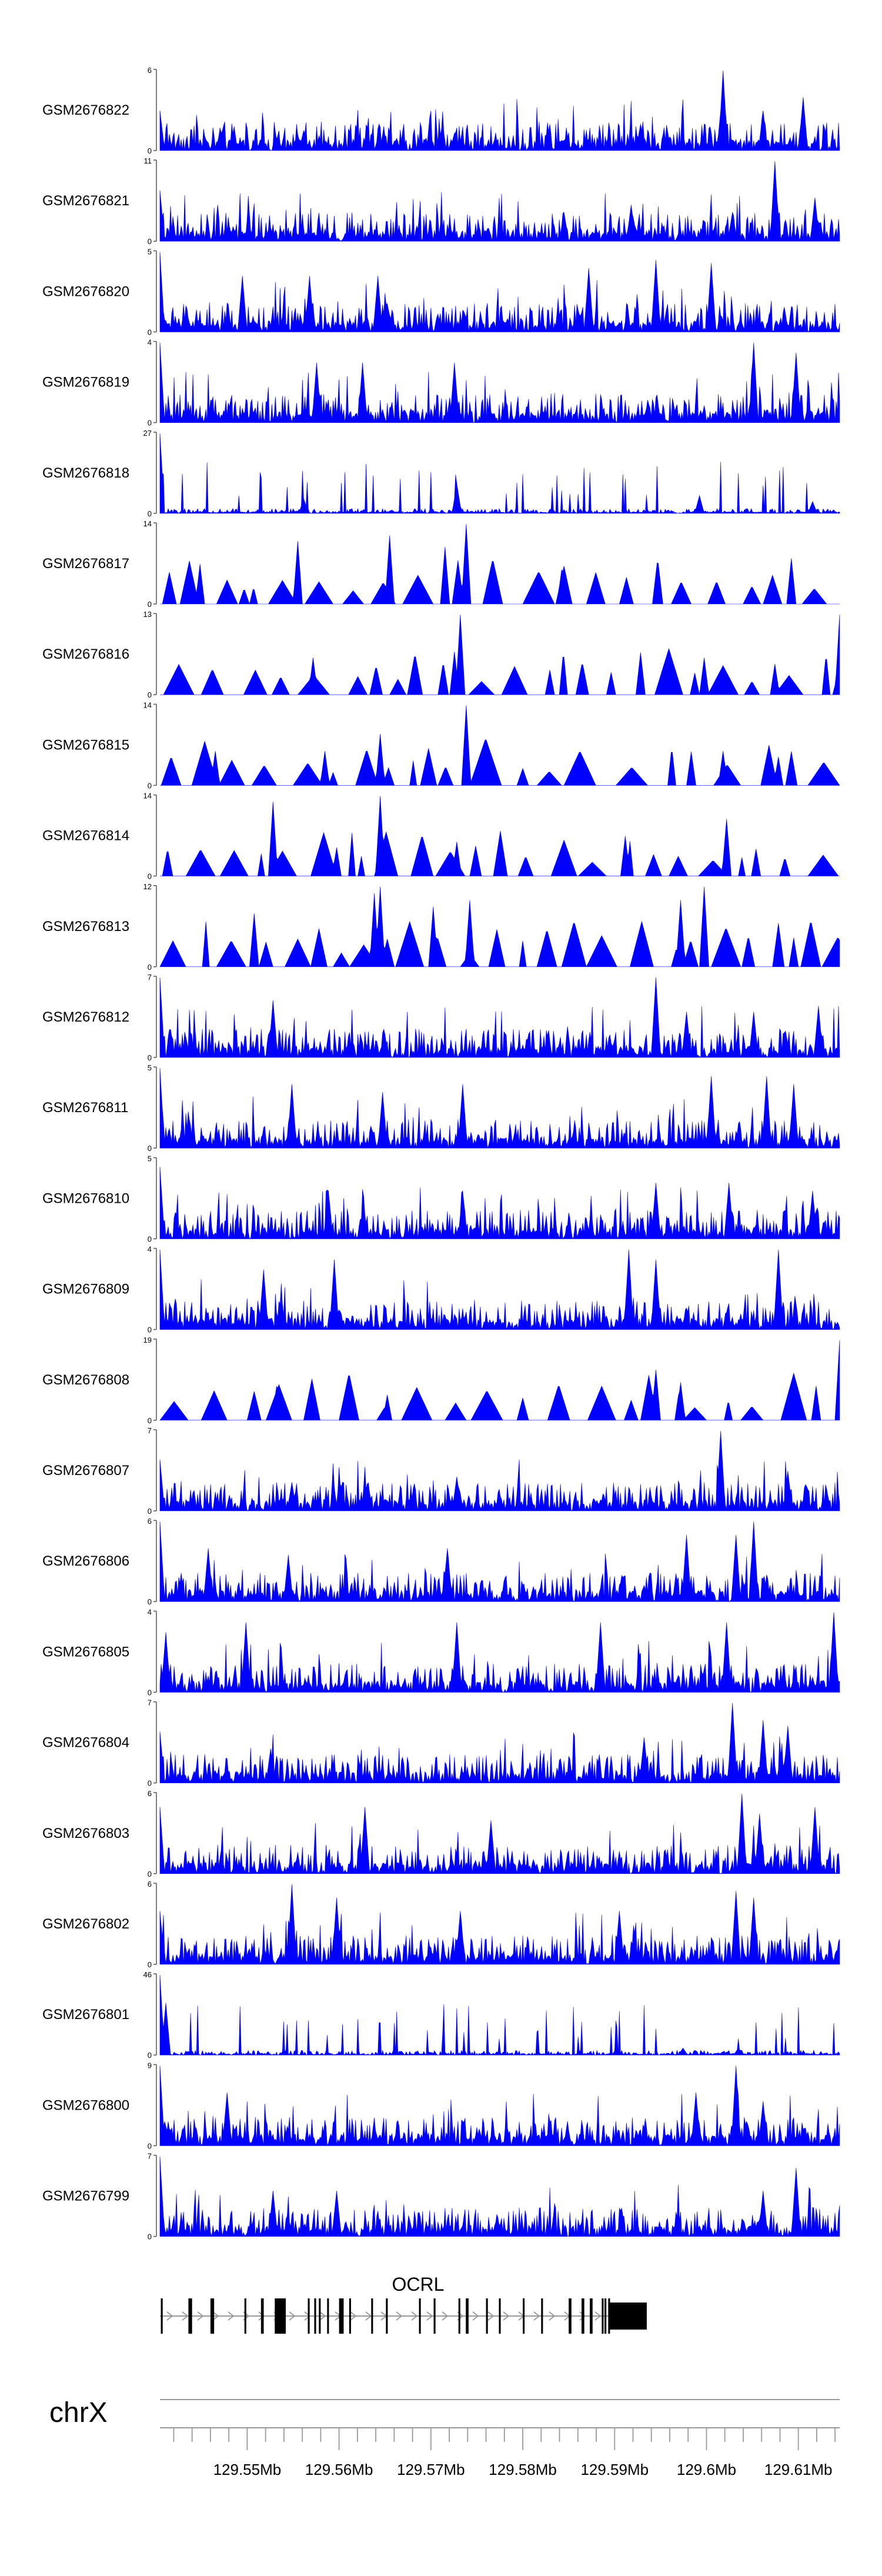 The height and width of the screenshot is (2576, 882). Describe the element at coordinates (798, 2469) in the screenshot. I see `x-tick-label: 129.61Mb` at that location.